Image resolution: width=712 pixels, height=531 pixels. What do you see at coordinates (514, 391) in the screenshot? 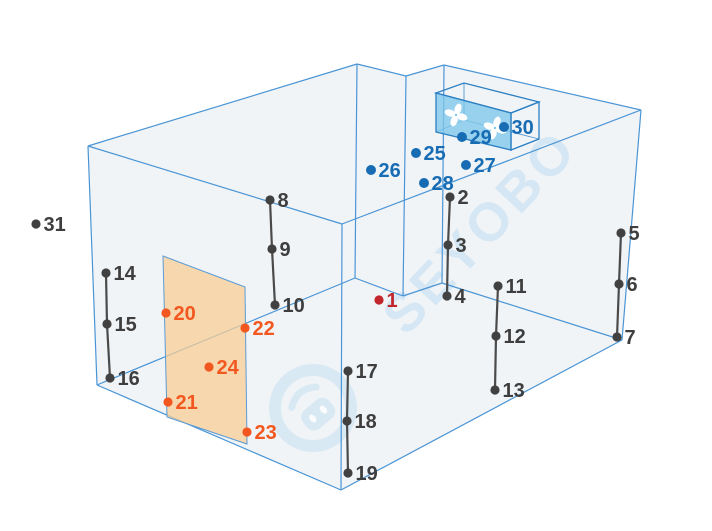
I see `point-label-13: 13` at bounding box center [514, 391].